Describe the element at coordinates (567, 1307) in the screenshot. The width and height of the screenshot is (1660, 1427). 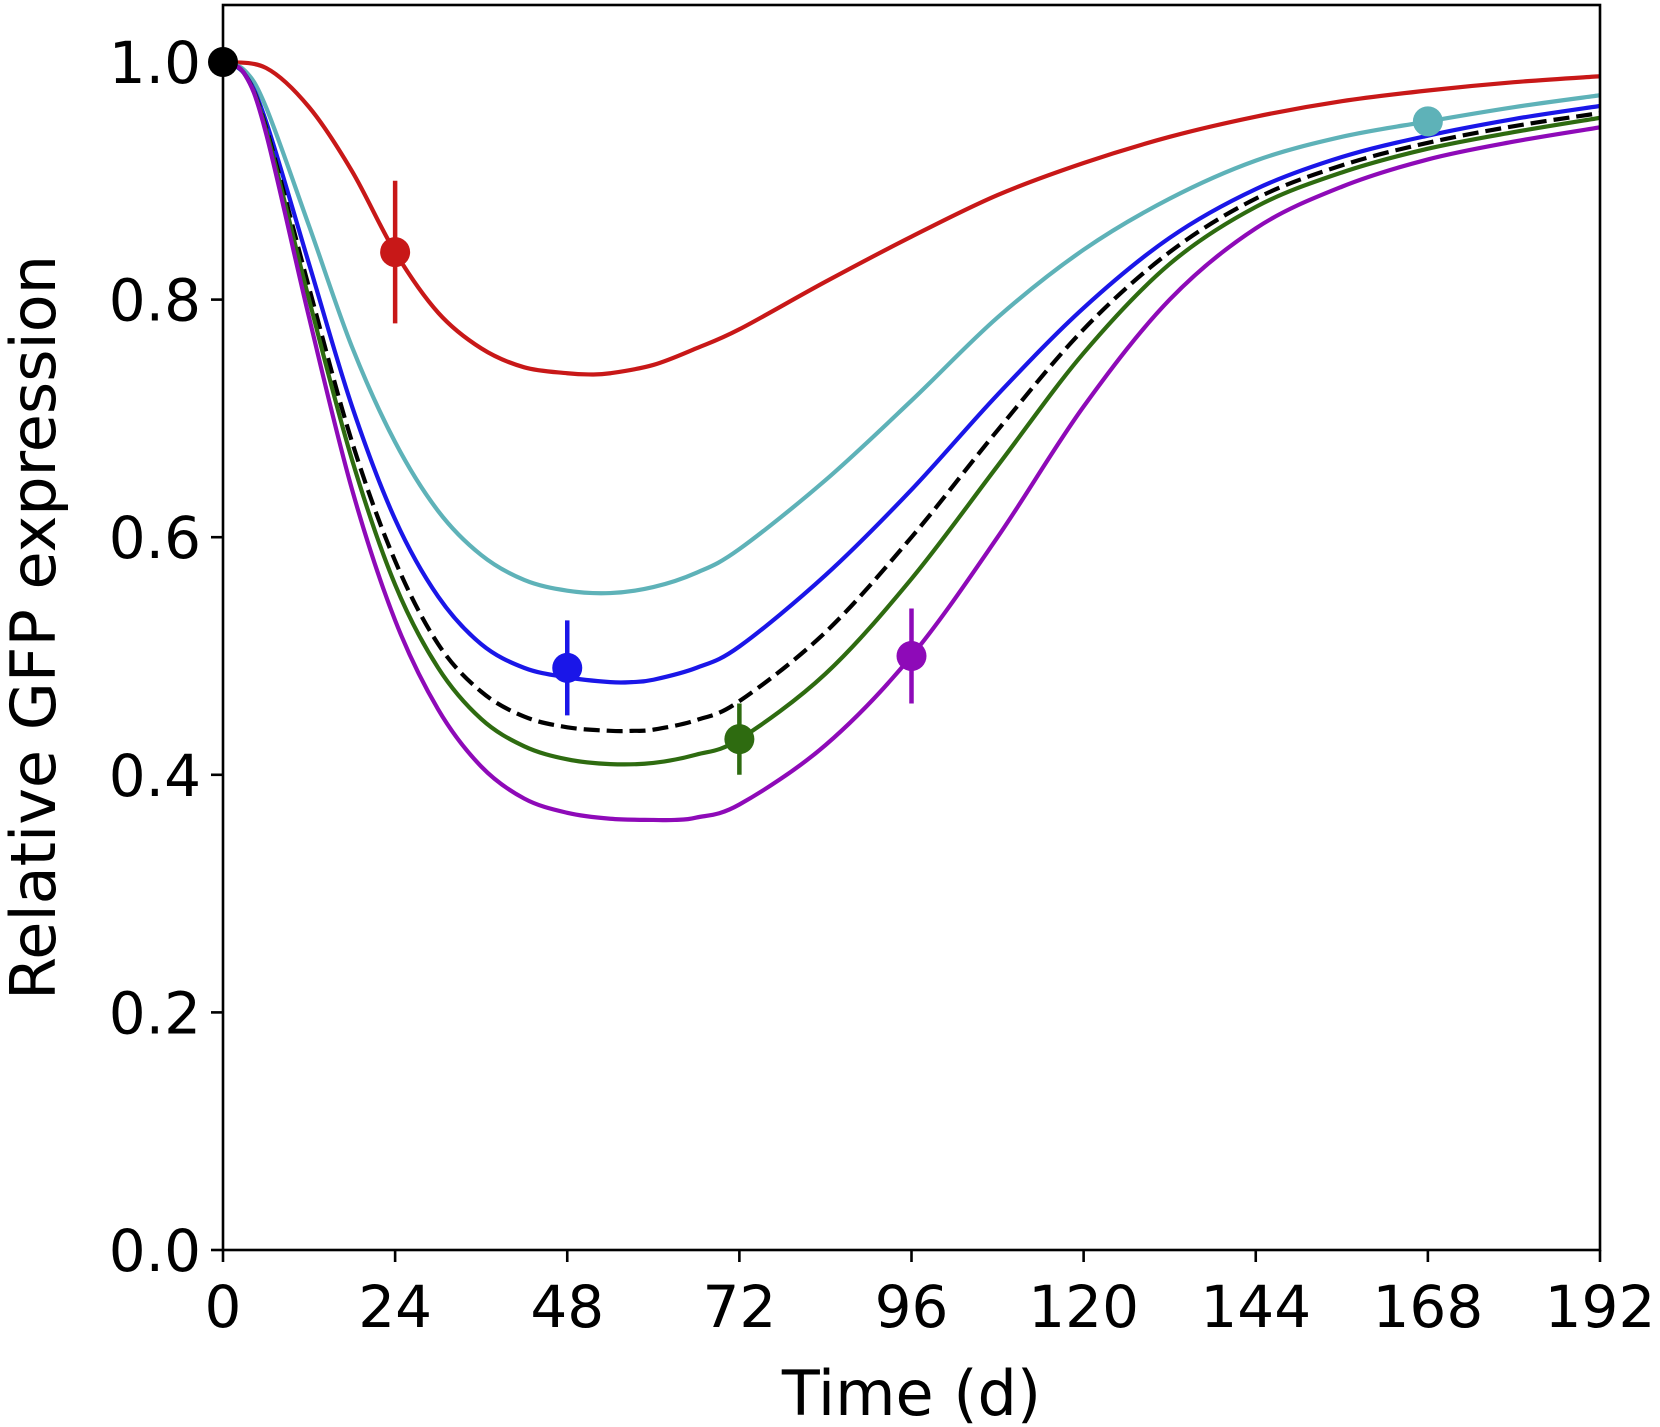
I see `x-tick-label: 48` at that location.